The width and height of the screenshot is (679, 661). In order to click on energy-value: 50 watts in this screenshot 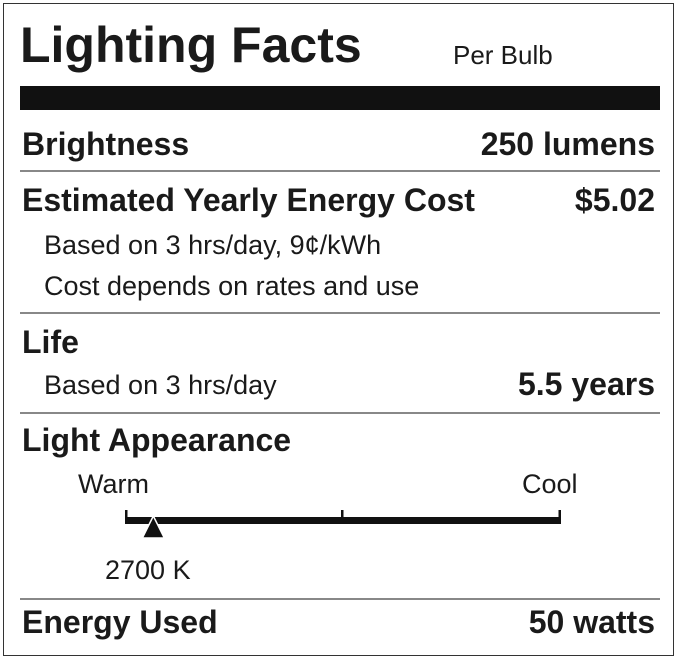, I will do `click(591, 622)`.